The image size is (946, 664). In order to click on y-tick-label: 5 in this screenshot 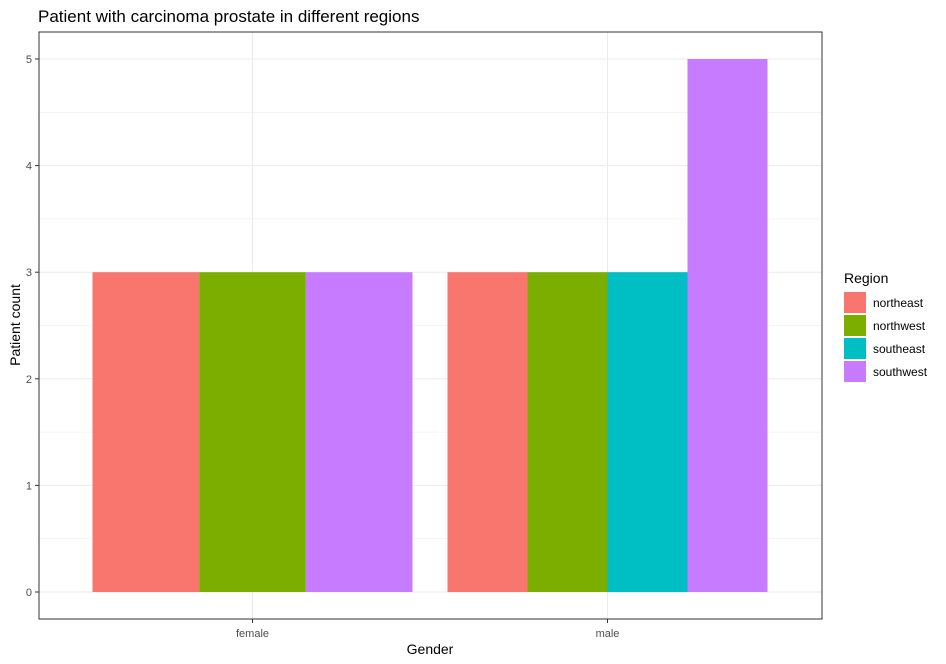, I will do `click(29, 60)`.